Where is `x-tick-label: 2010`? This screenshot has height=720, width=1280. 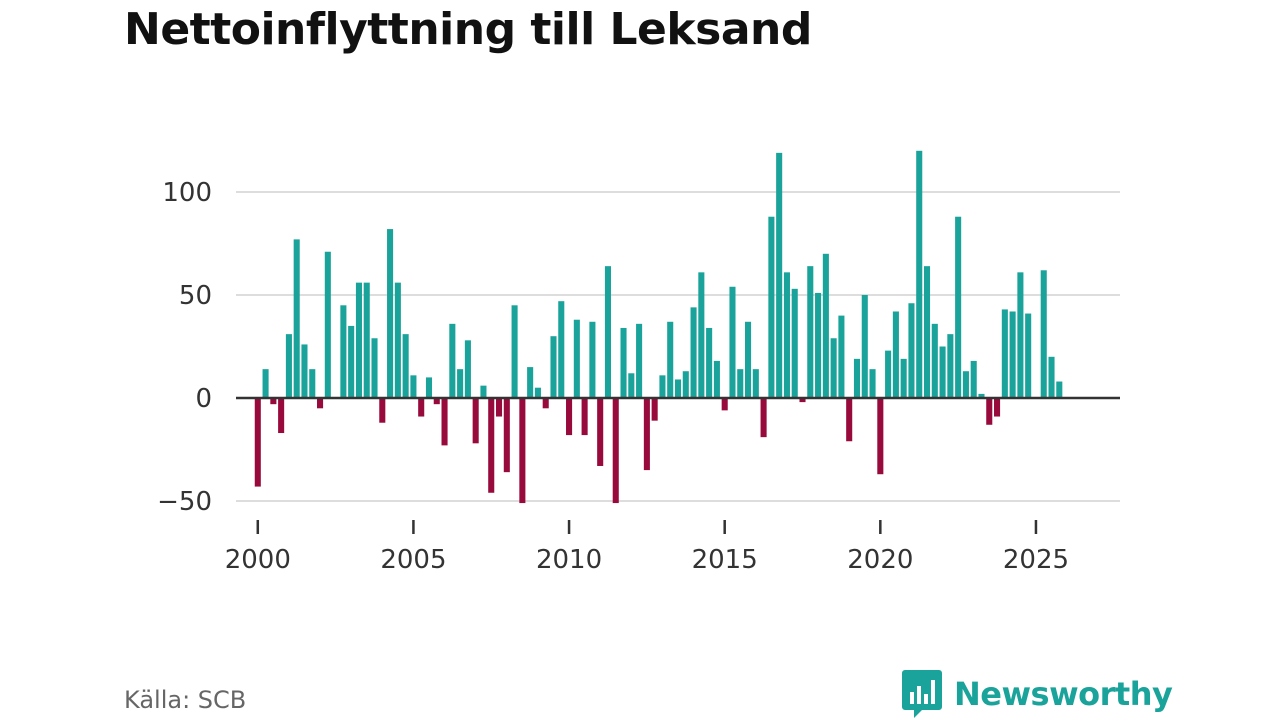 x-tick-label: 2010 is located at coordinates (569, 560).